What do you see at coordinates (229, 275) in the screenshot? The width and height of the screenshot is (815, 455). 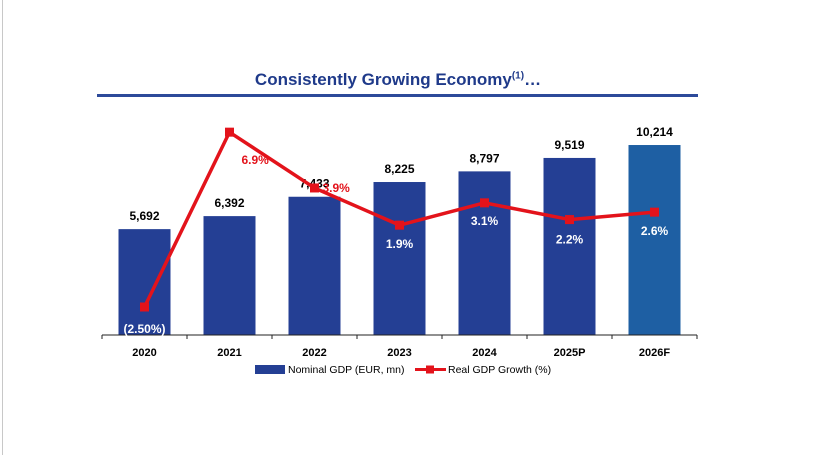 I see `bar-2021` at bounding box center [229, 275].